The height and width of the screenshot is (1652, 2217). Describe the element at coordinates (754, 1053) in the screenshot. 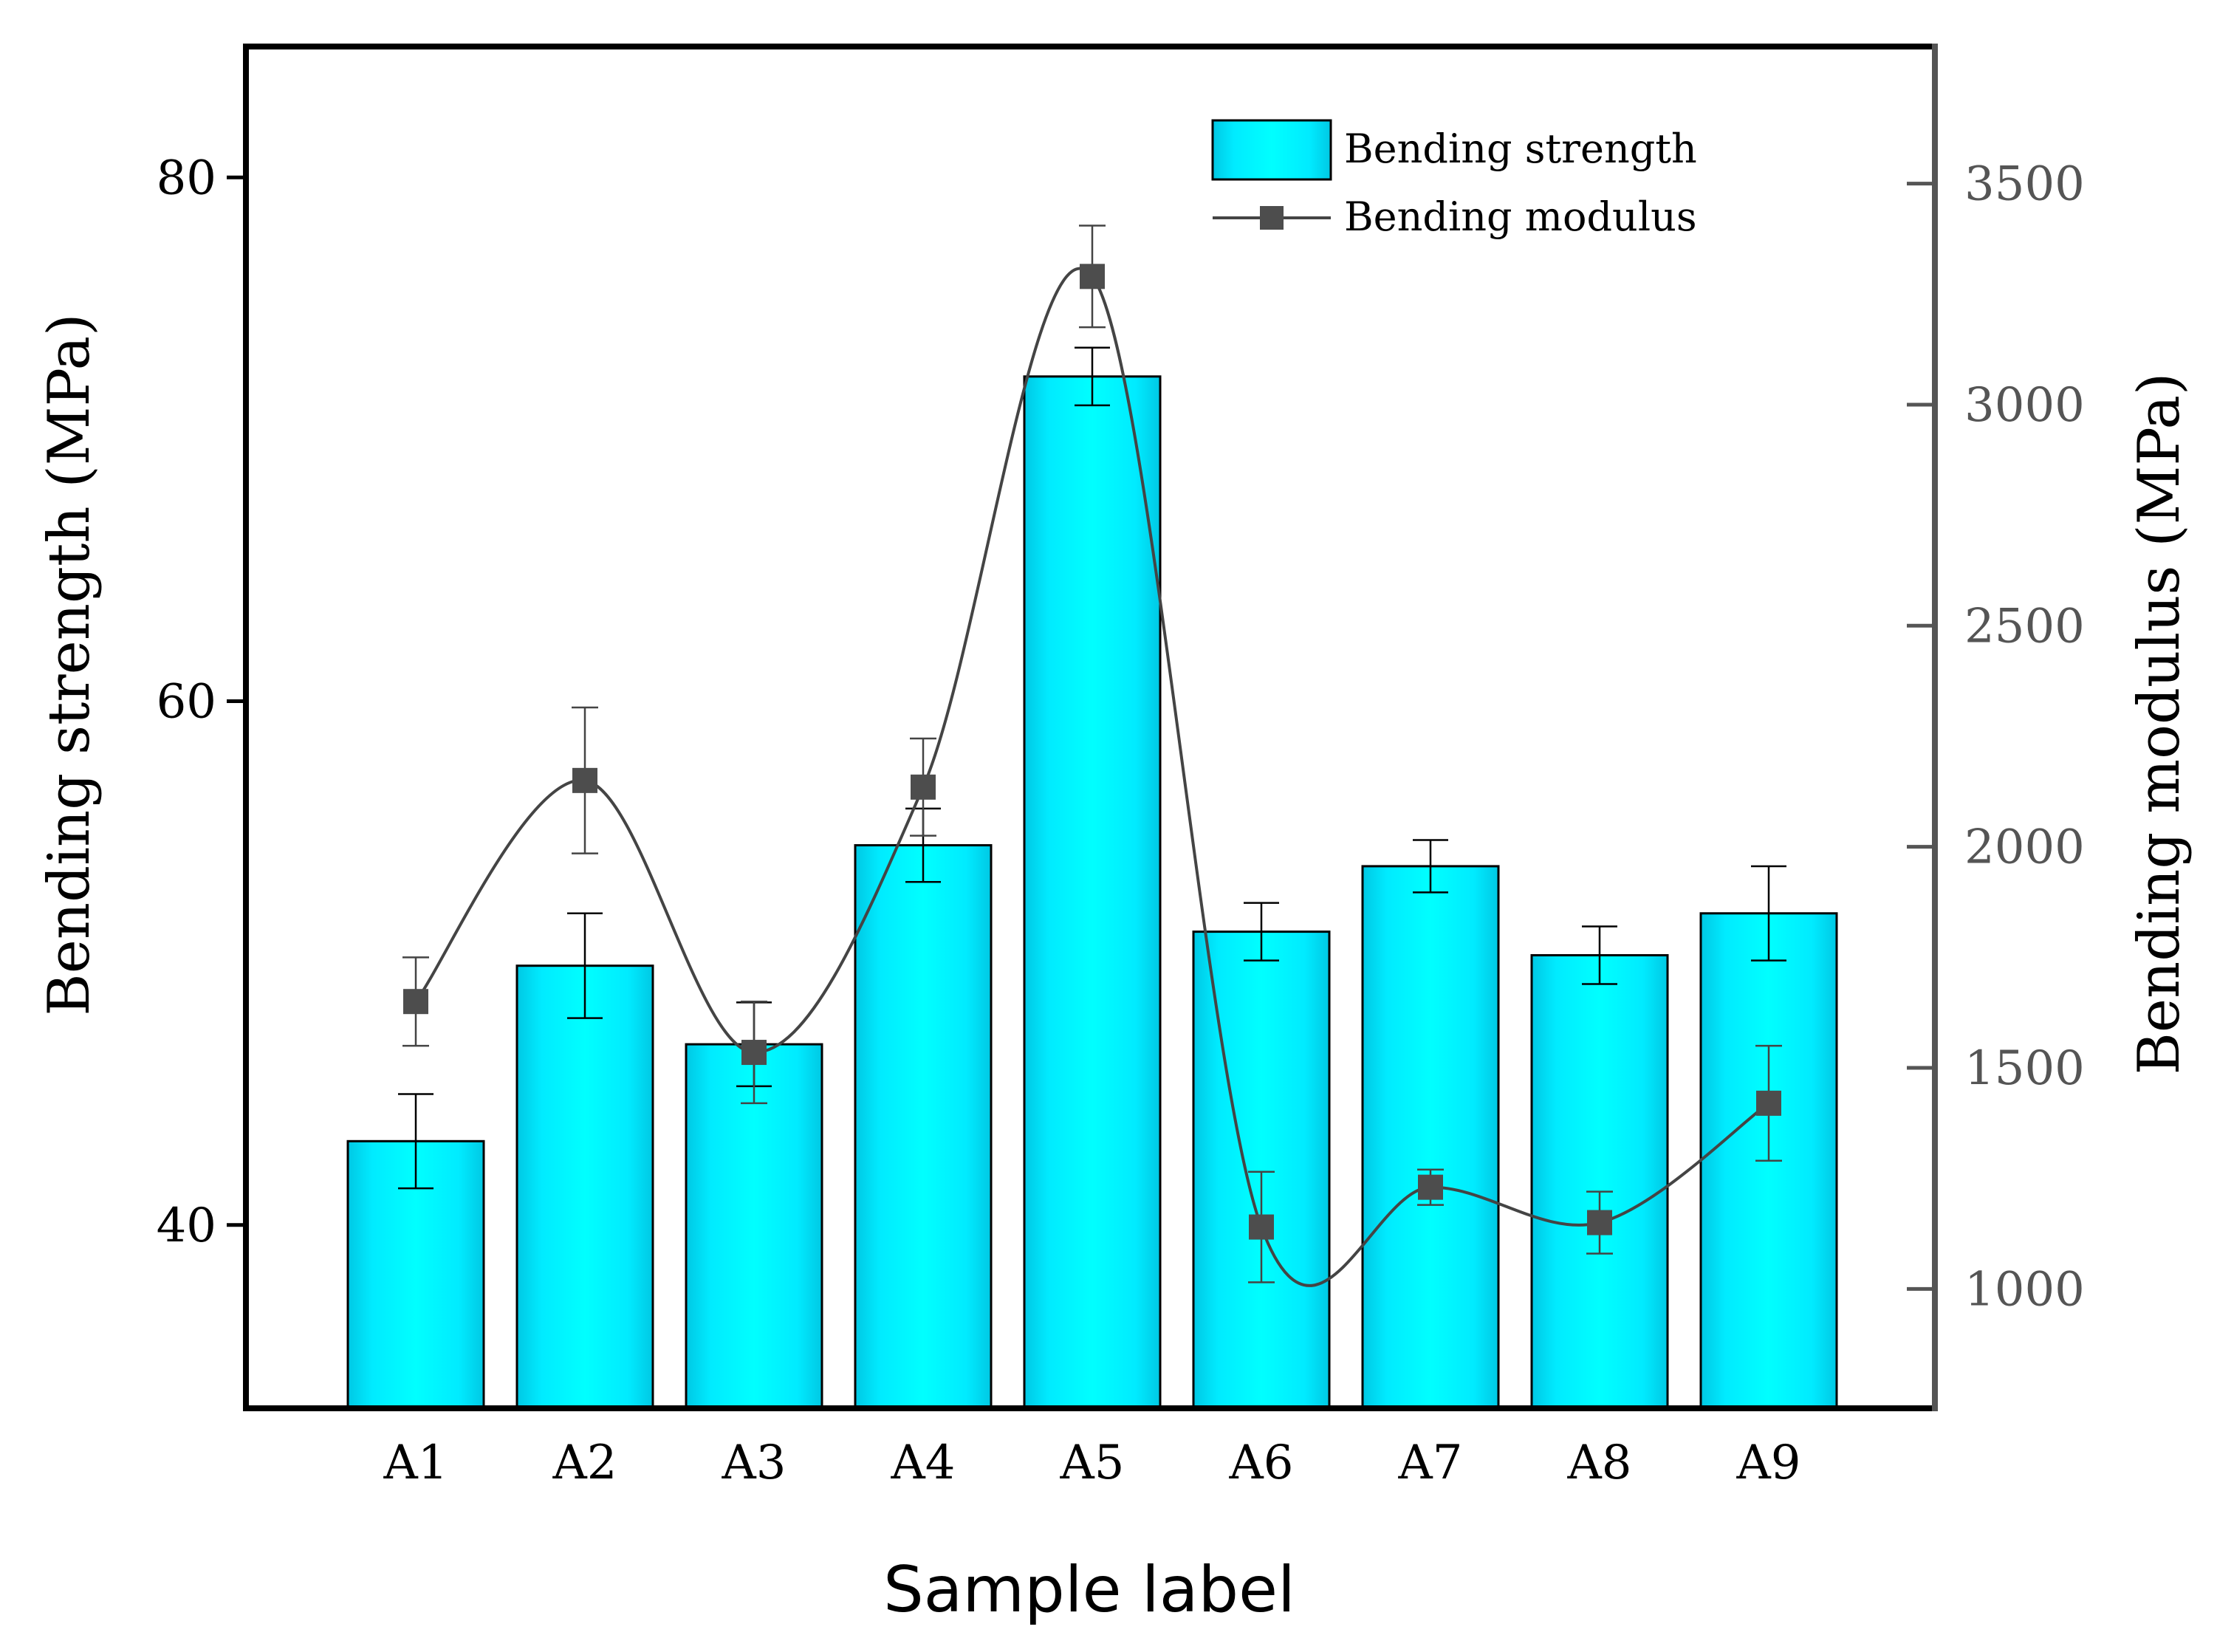

I see `modulus-marker-A3` at that location.